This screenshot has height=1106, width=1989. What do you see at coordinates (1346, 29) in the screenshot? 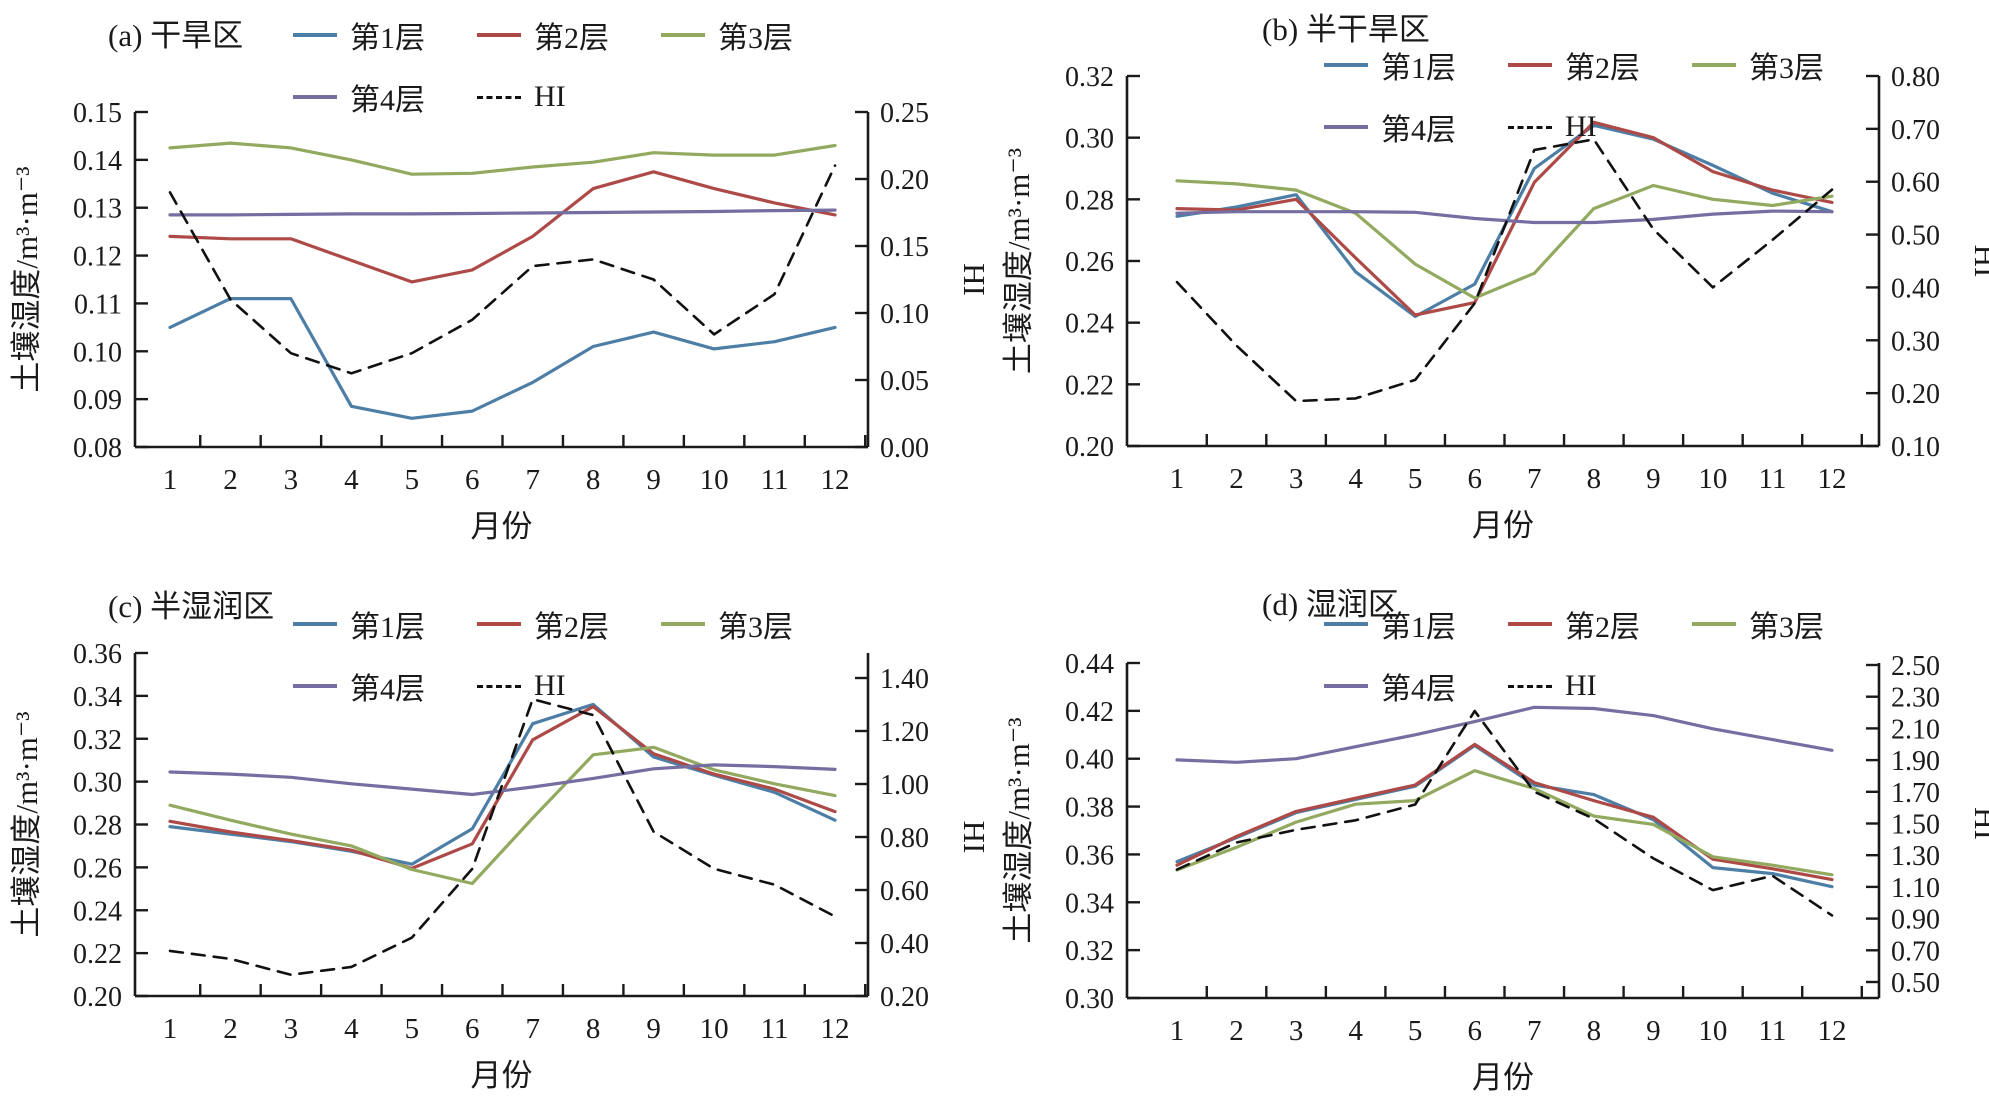
I see `panel-title: (b) 半干旱区` at bounding box center [1346, 29].